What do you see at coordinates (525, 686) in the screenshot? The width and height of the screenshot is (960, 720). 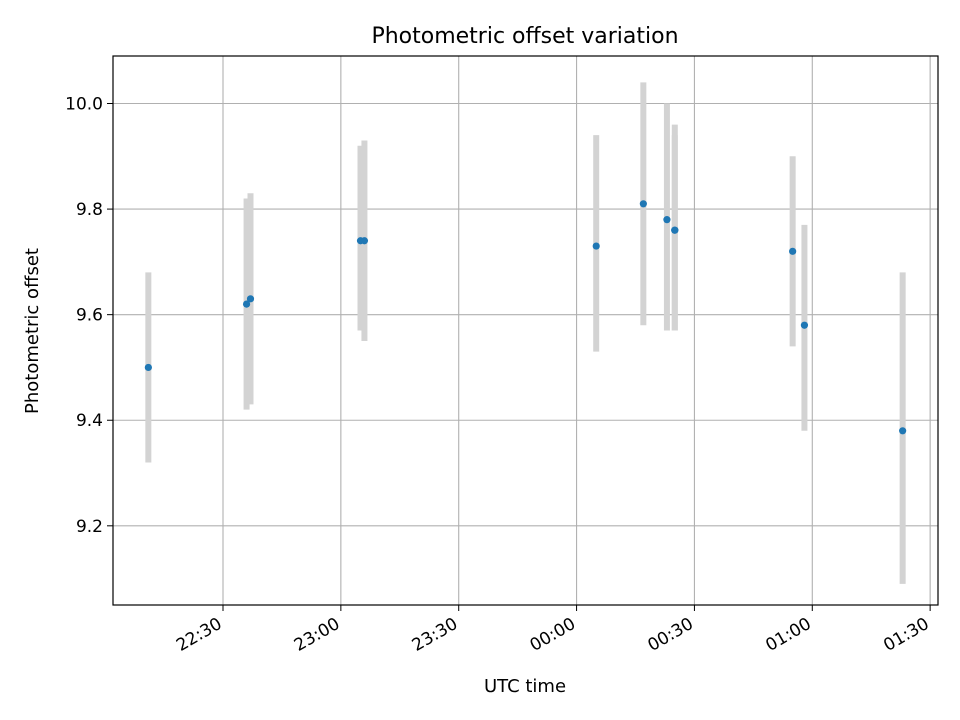 I see `x-axis-label: UTC time` at bounding box center [525, 686].